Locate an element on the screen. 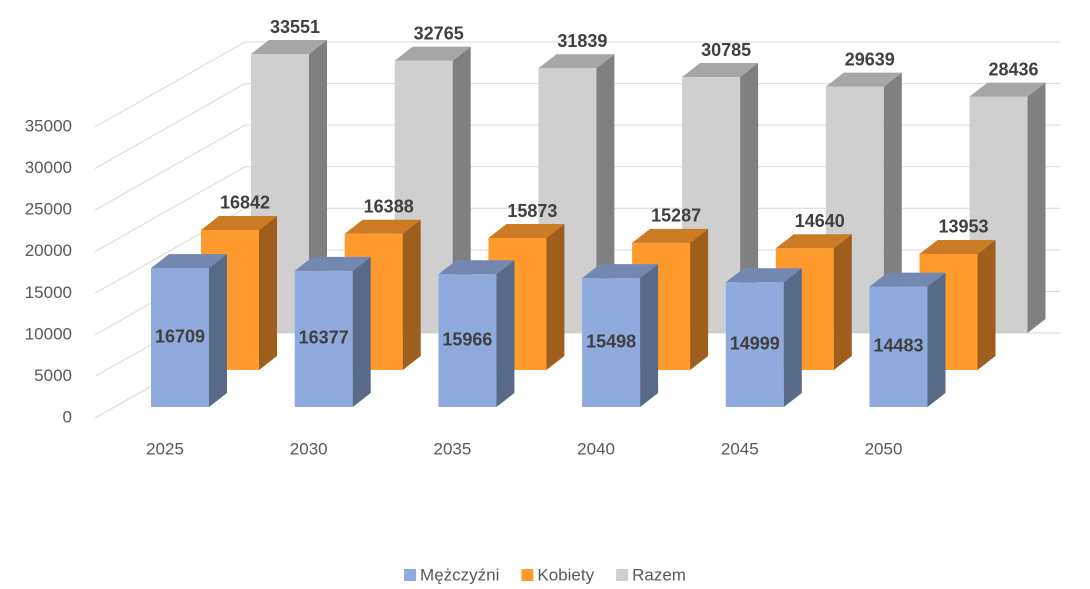 The height and width of the screenshot is (589, 1090). y-tick-label: 25000 is located at coordinates (48, 209).